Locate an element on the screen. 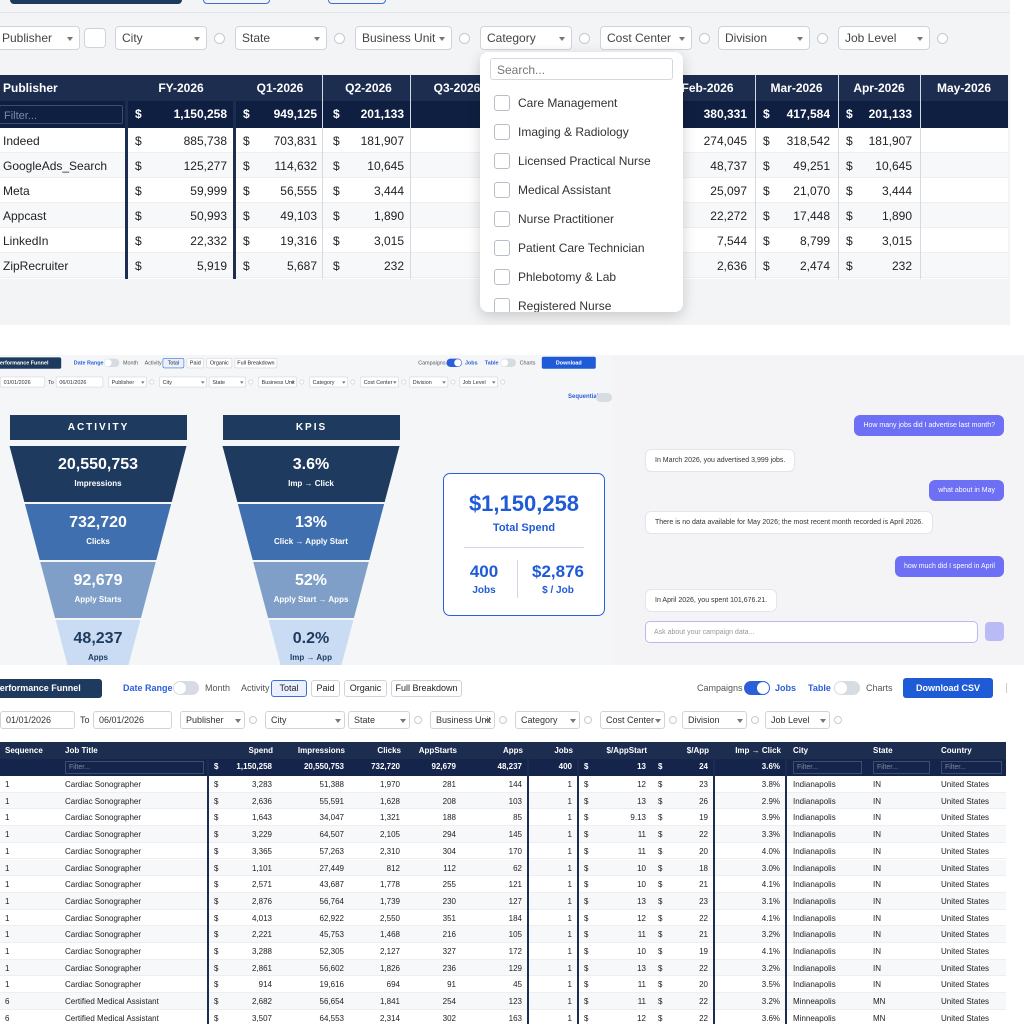 Image resolution: width=1024 pixels, height=1024 pixels. dropdown-option: Imaging & Radiology is located at coordinates (581, 132).